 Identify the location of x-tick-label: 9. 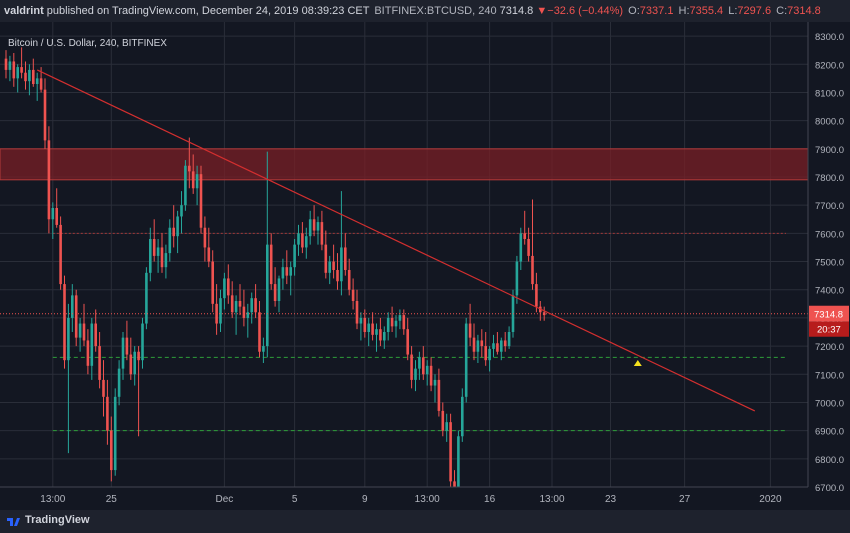
(365, 499).